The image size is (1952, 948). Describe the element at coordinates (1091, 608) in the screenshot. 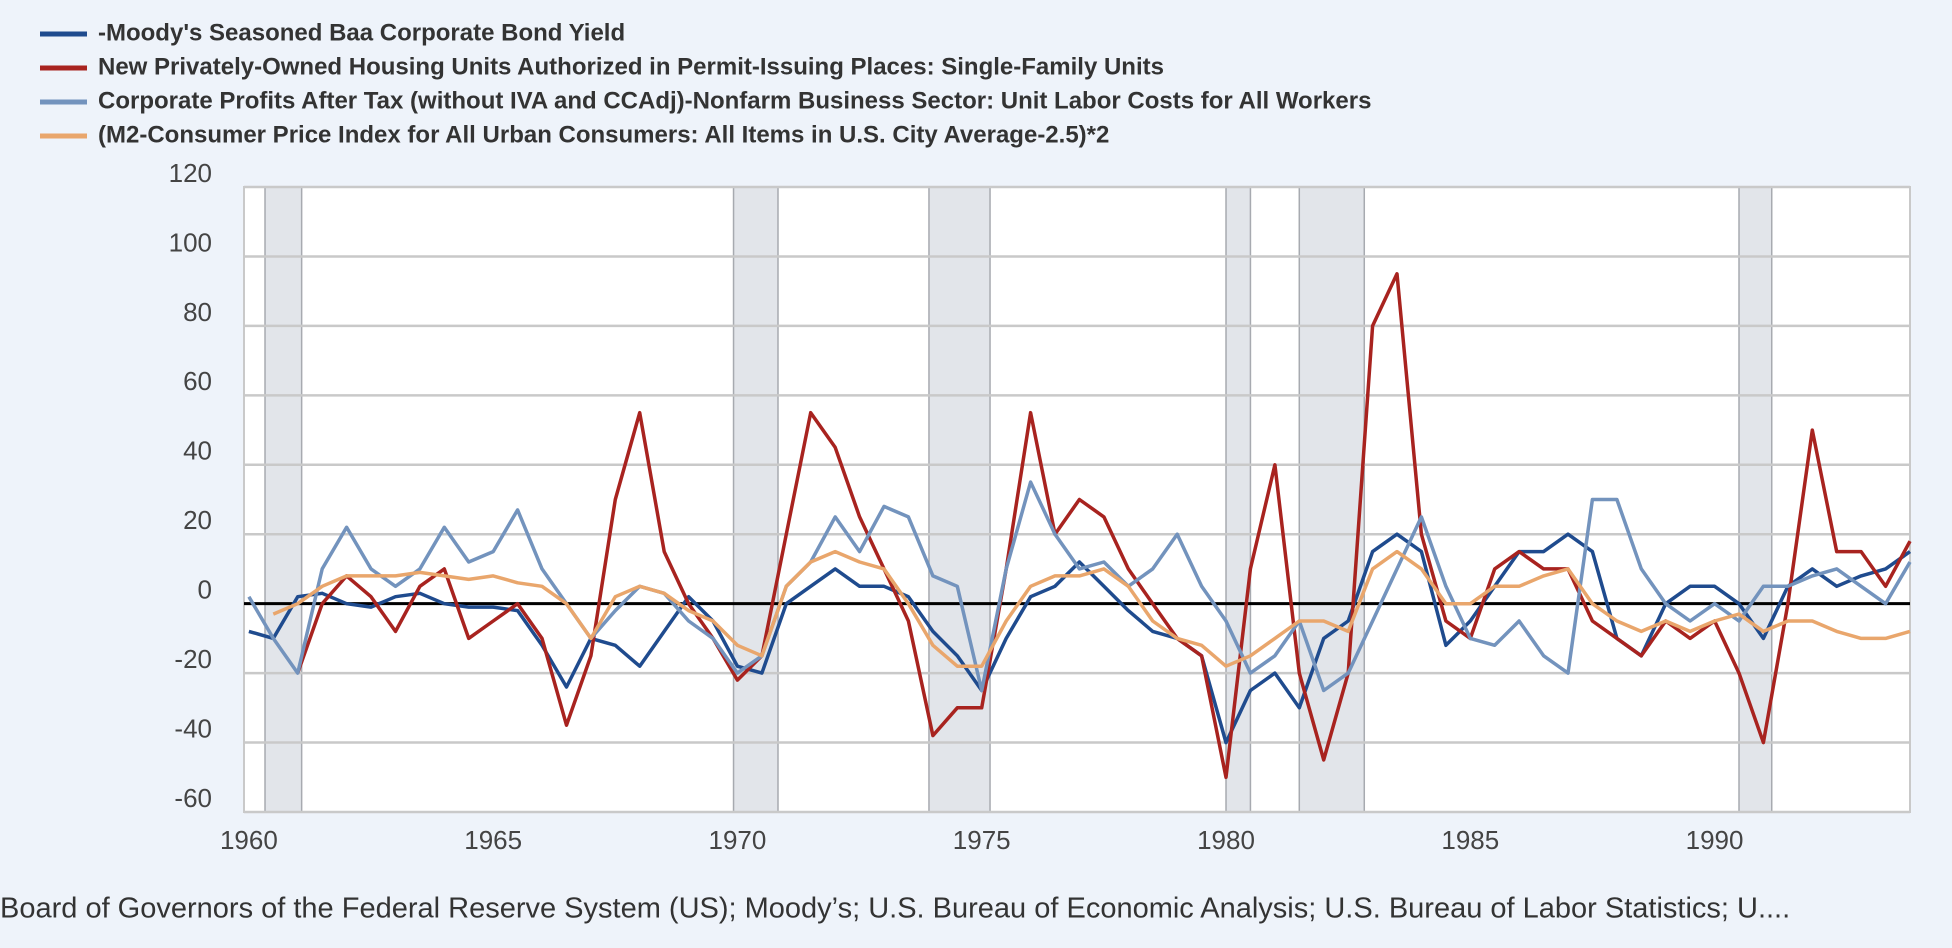

I see `series-line` at that location.